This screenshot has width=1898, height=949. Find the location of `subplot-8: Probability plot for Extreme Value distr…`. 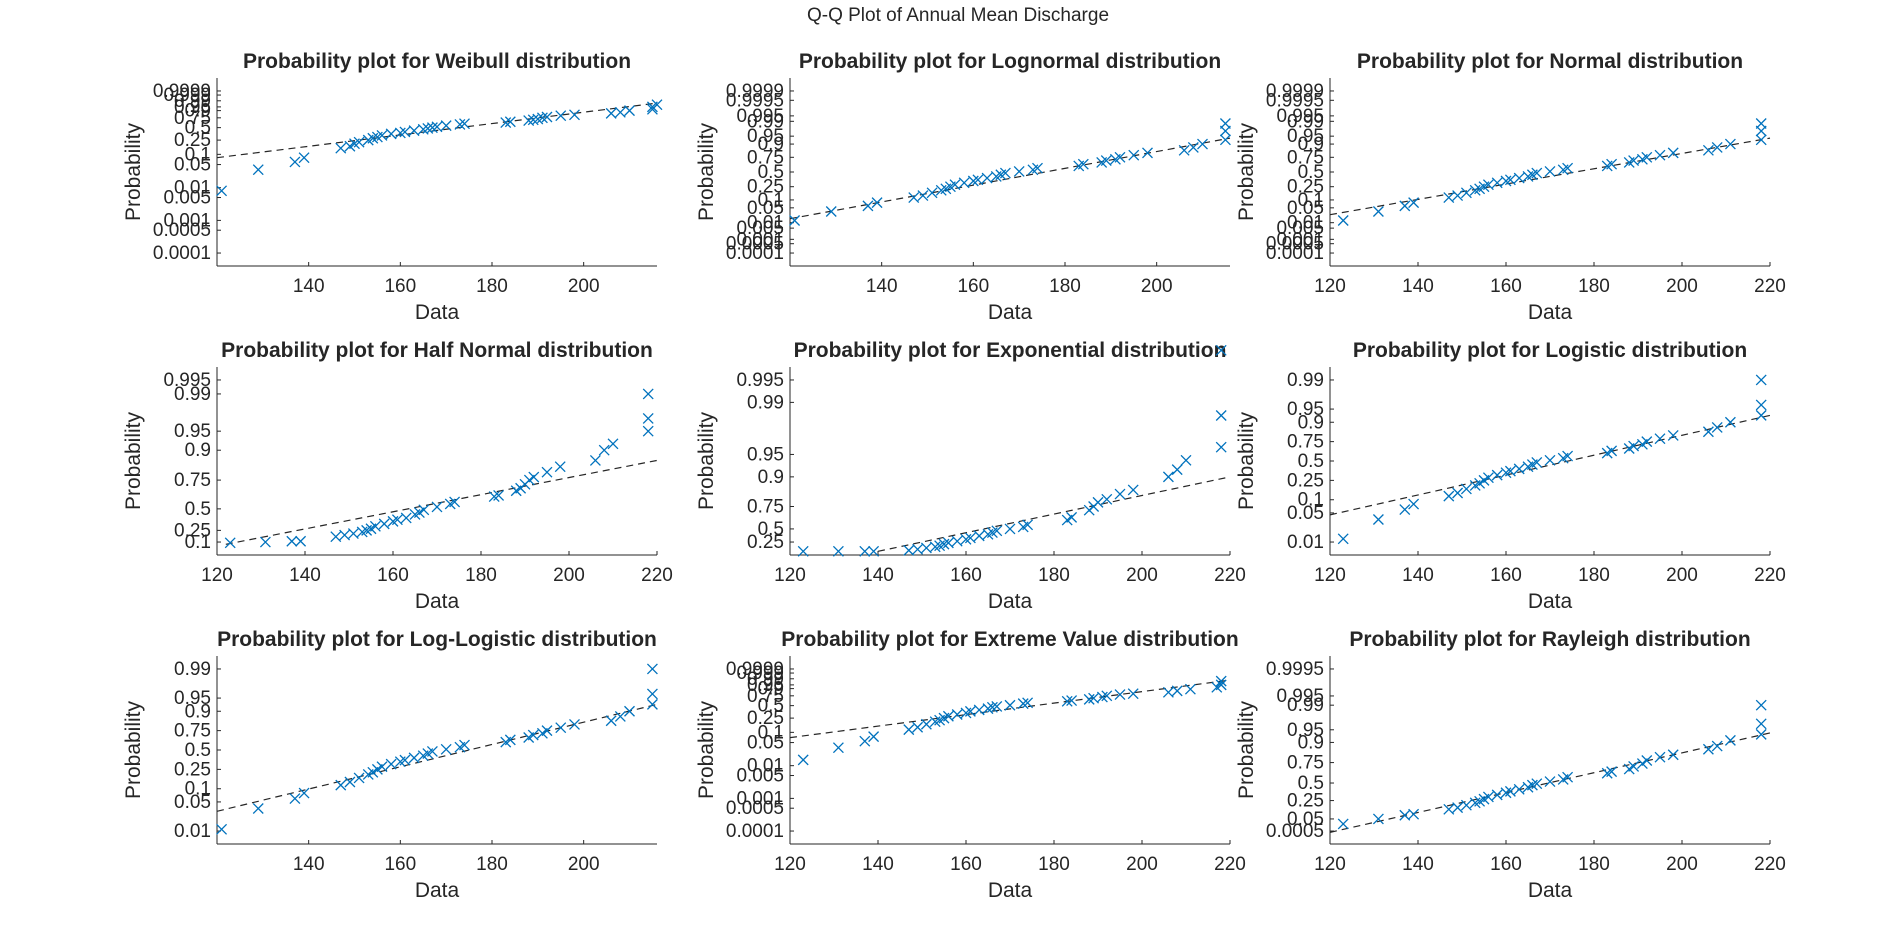

subplot-8: Probability plot for Extreme Value distr… is located at coordinates (970, 765).